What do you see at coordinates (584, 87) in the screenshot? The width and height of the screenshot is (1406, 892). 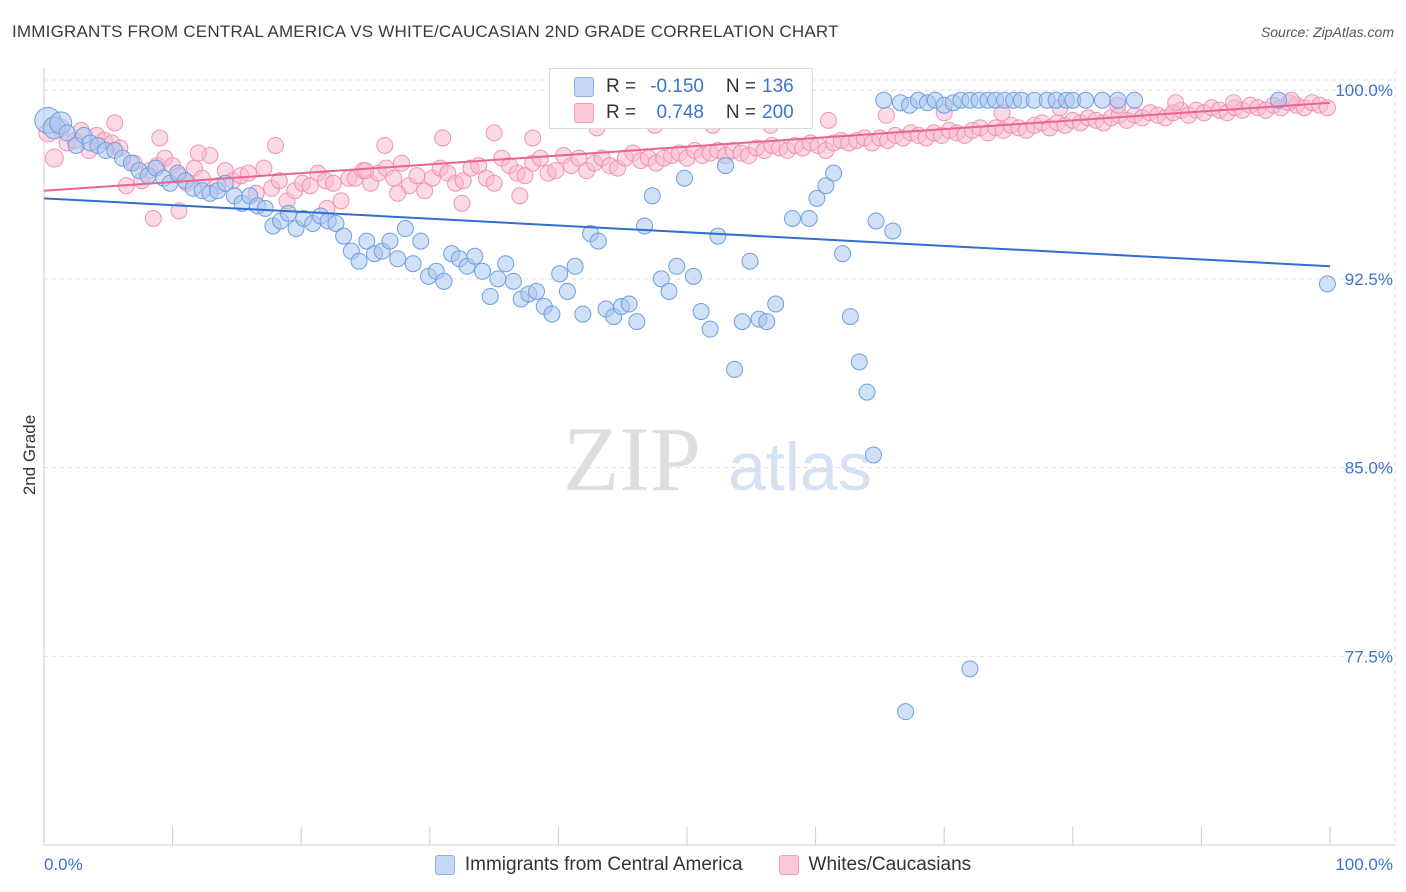 I see `blue-swatch` at bounding box center [584, 87].